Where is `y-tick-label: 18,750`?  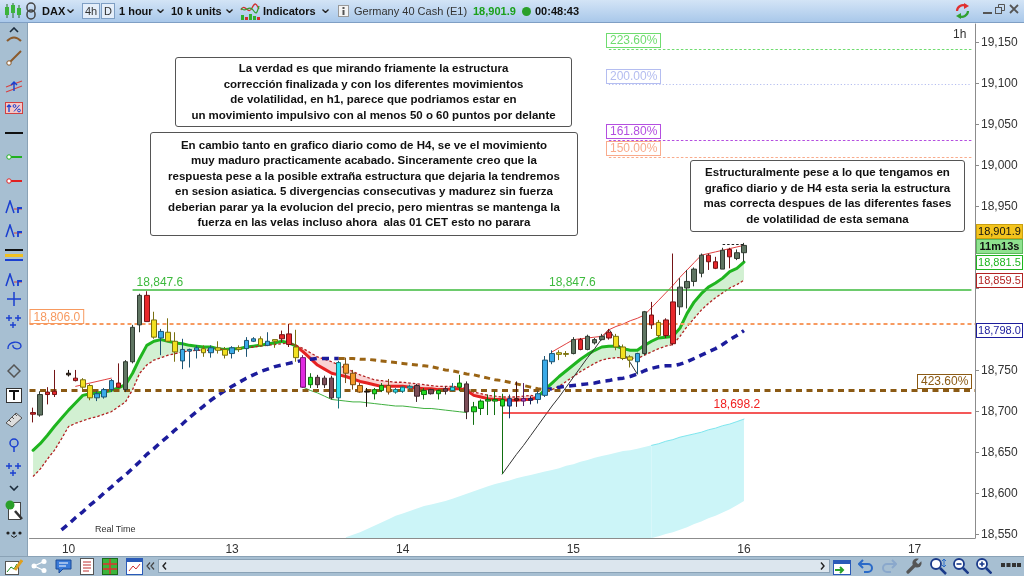 y-tick-label: 18,750 is located at coordinates (1000, 369).